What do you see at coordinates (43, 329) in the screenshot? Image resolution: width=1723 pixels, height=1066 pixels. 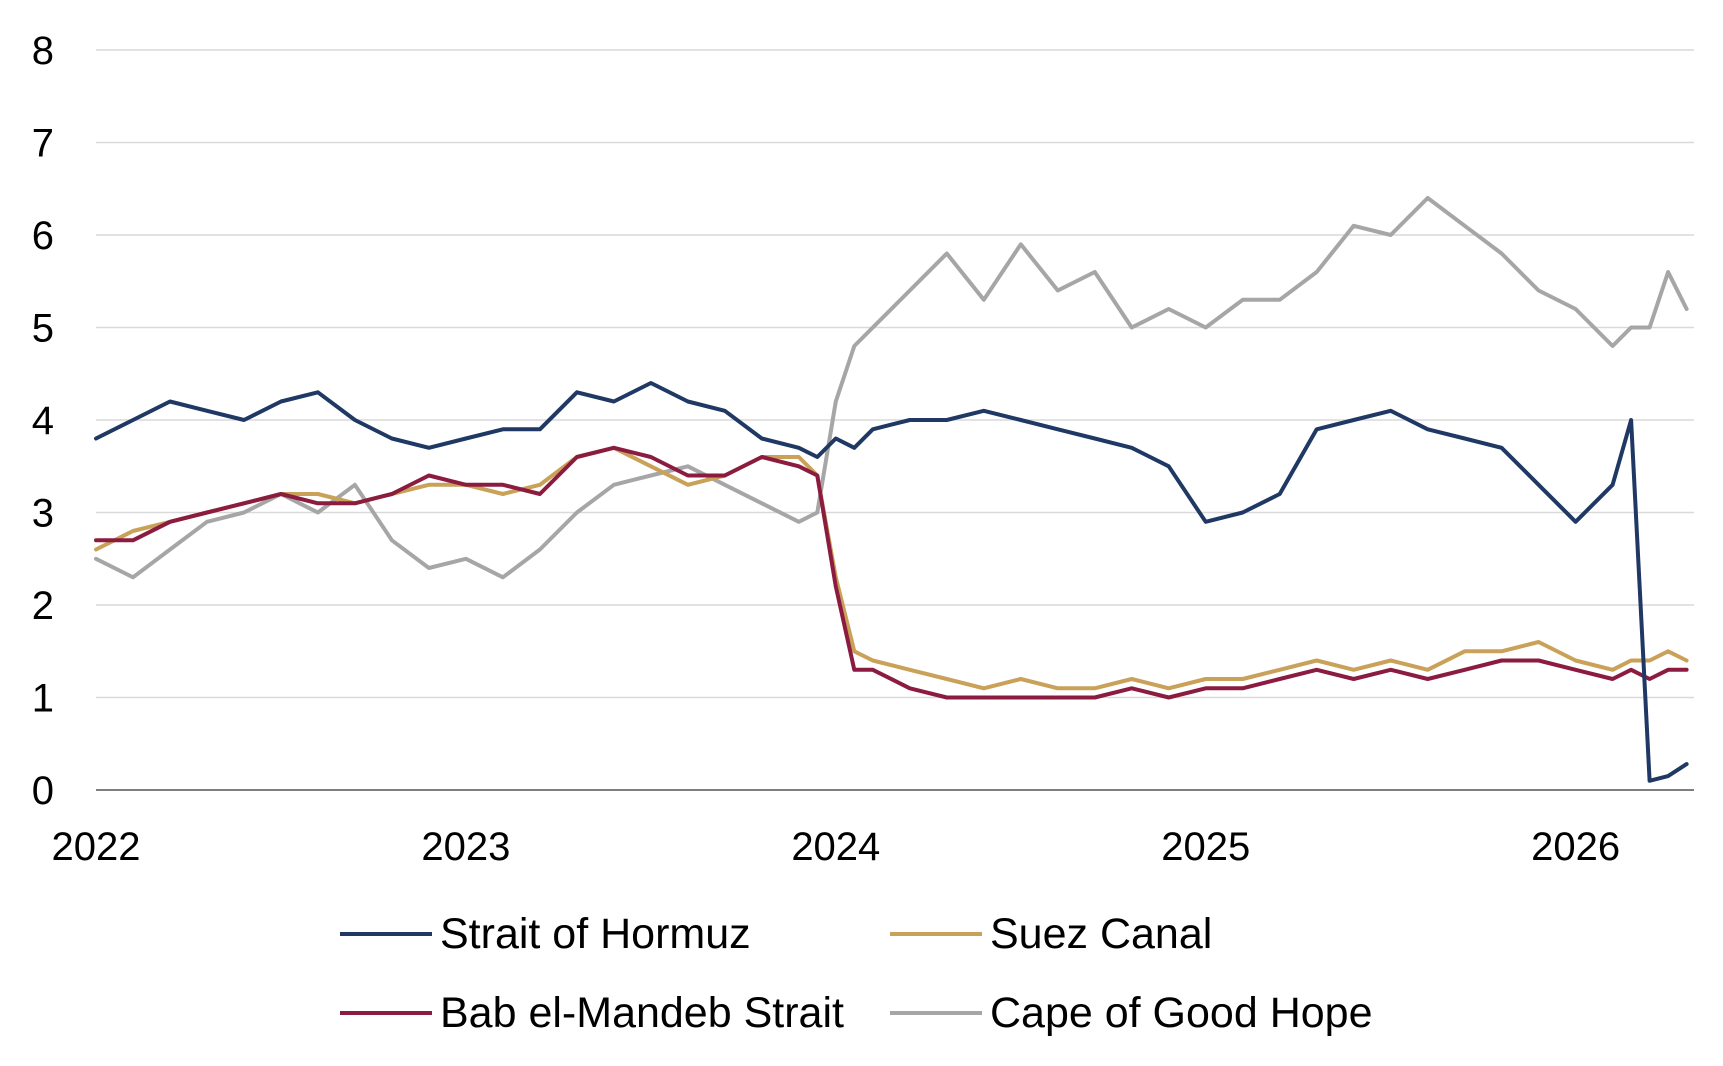 I see `y-tick-label: 5` at bounding box center [43, 329].